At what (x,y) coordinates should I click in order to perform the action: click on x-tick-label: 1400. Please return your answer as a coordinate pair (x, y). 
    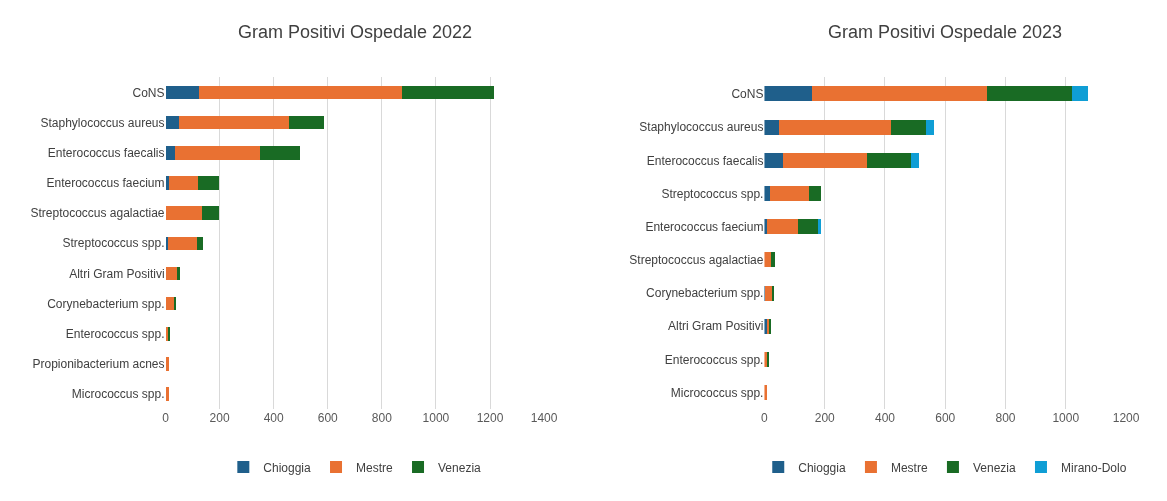
    Looking at the image, I should click on (544, 418).